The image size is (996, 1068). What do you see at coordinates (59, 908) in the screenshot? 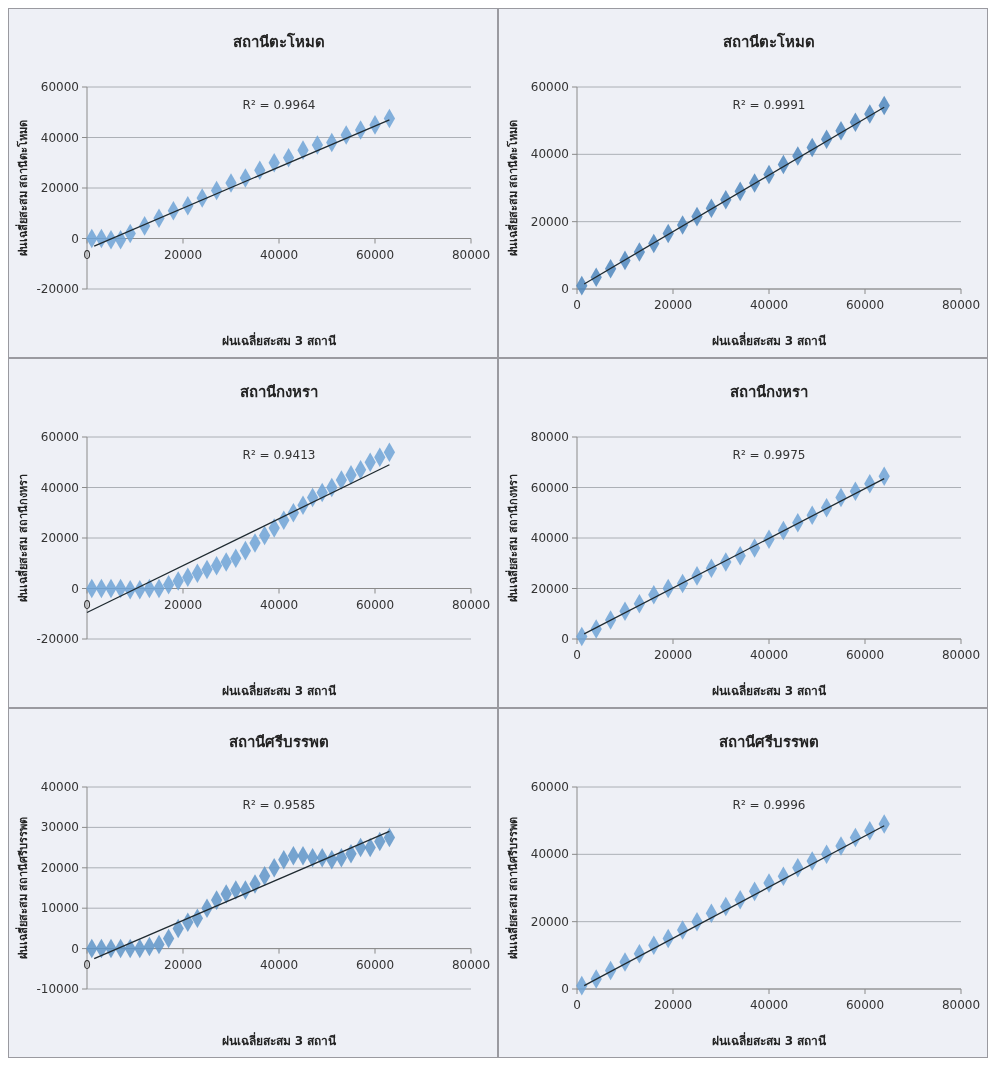
I see `y-tick-label: 10000` at bounding box center [59, 908].